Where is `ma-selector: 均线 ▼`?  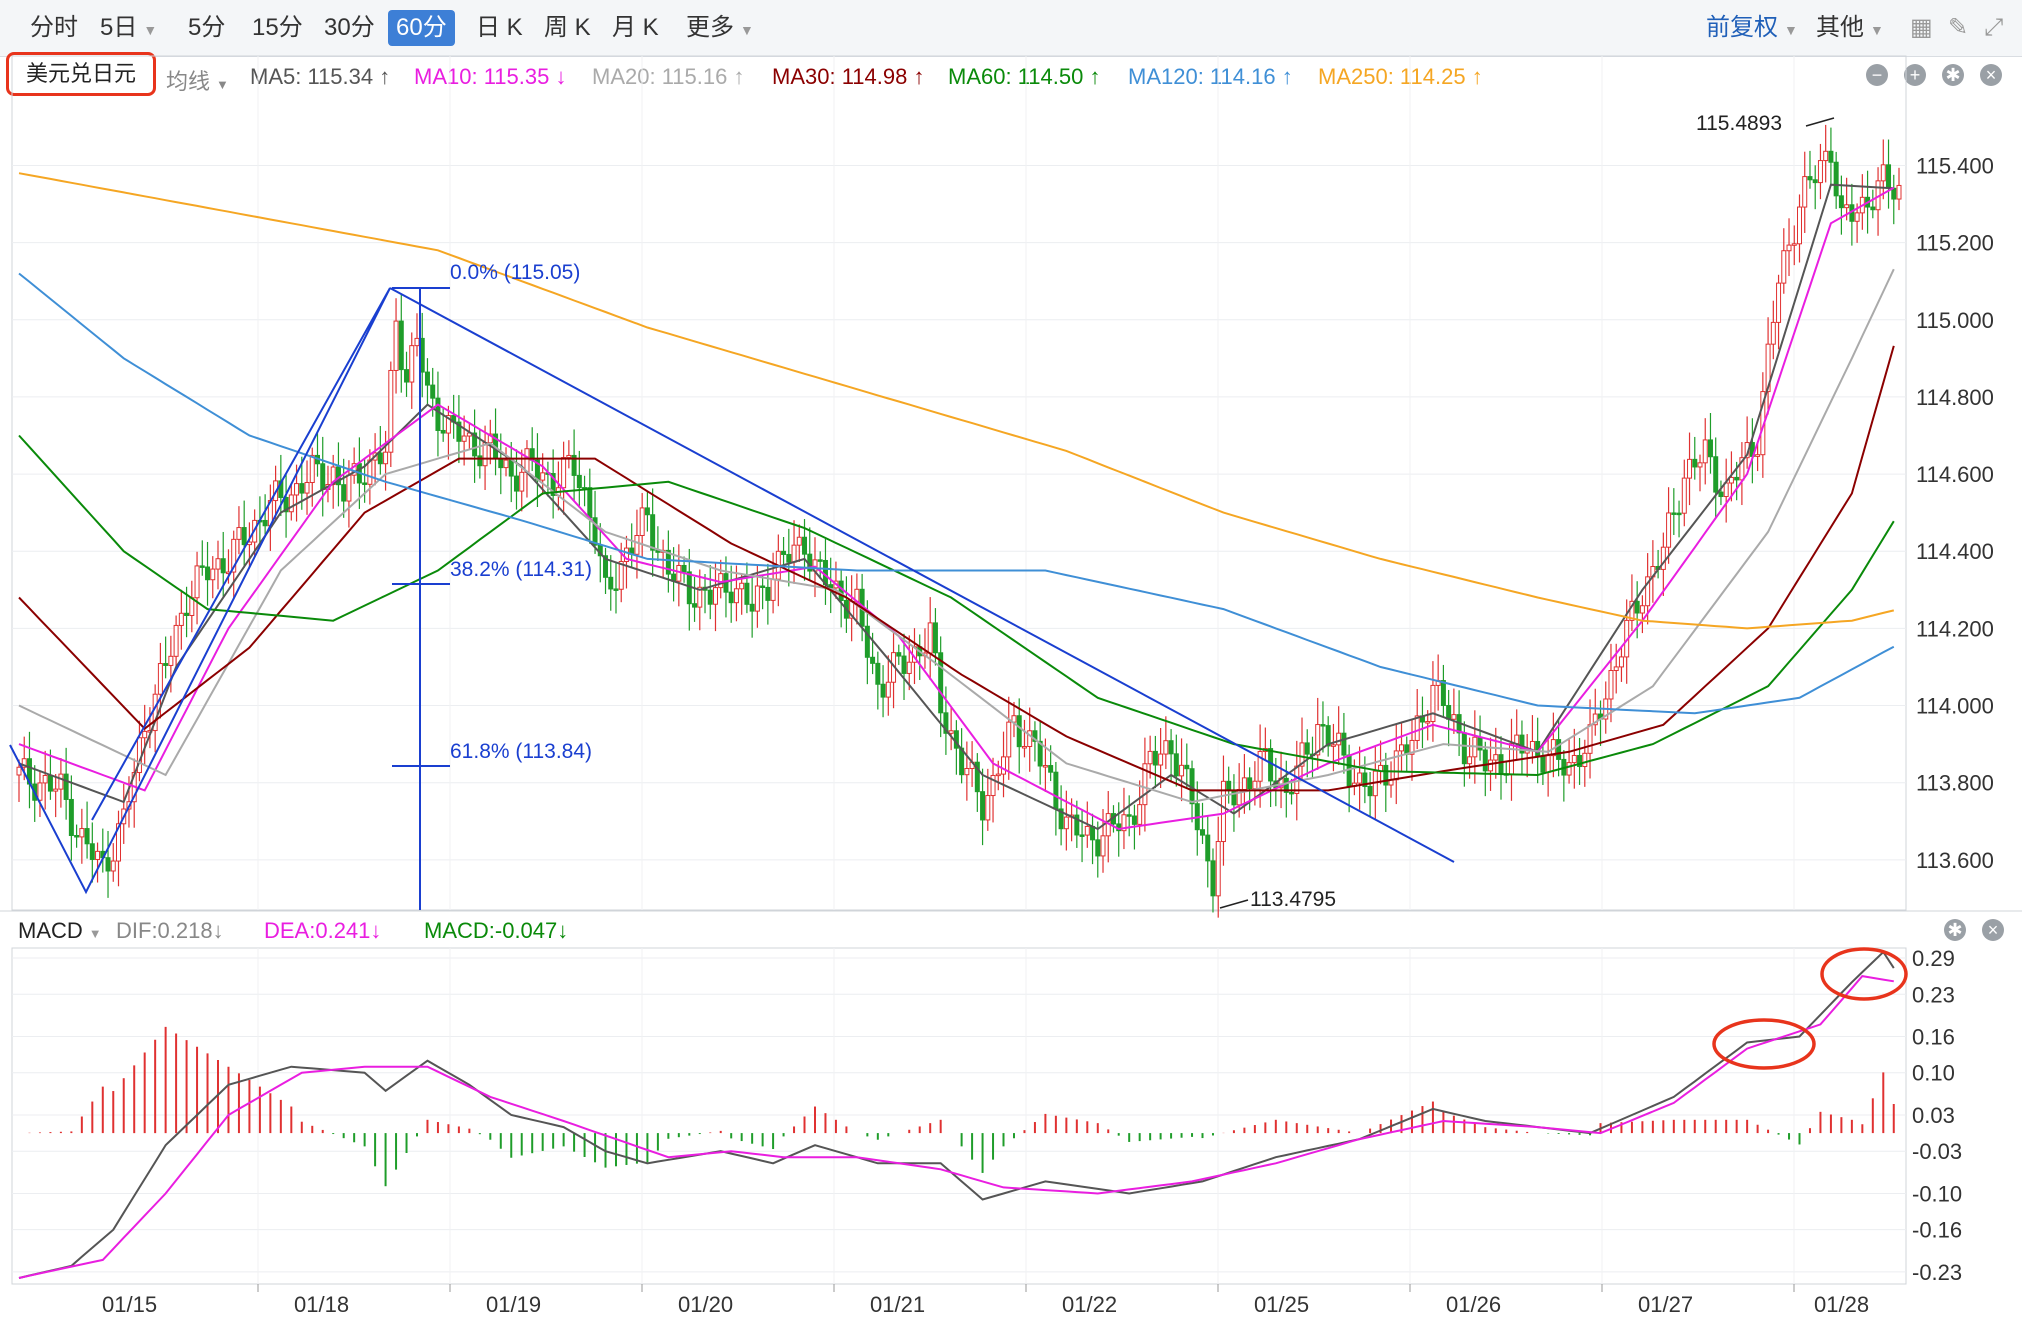 ma-selector: 均线 ▼ is located at coordinates (197, 80).